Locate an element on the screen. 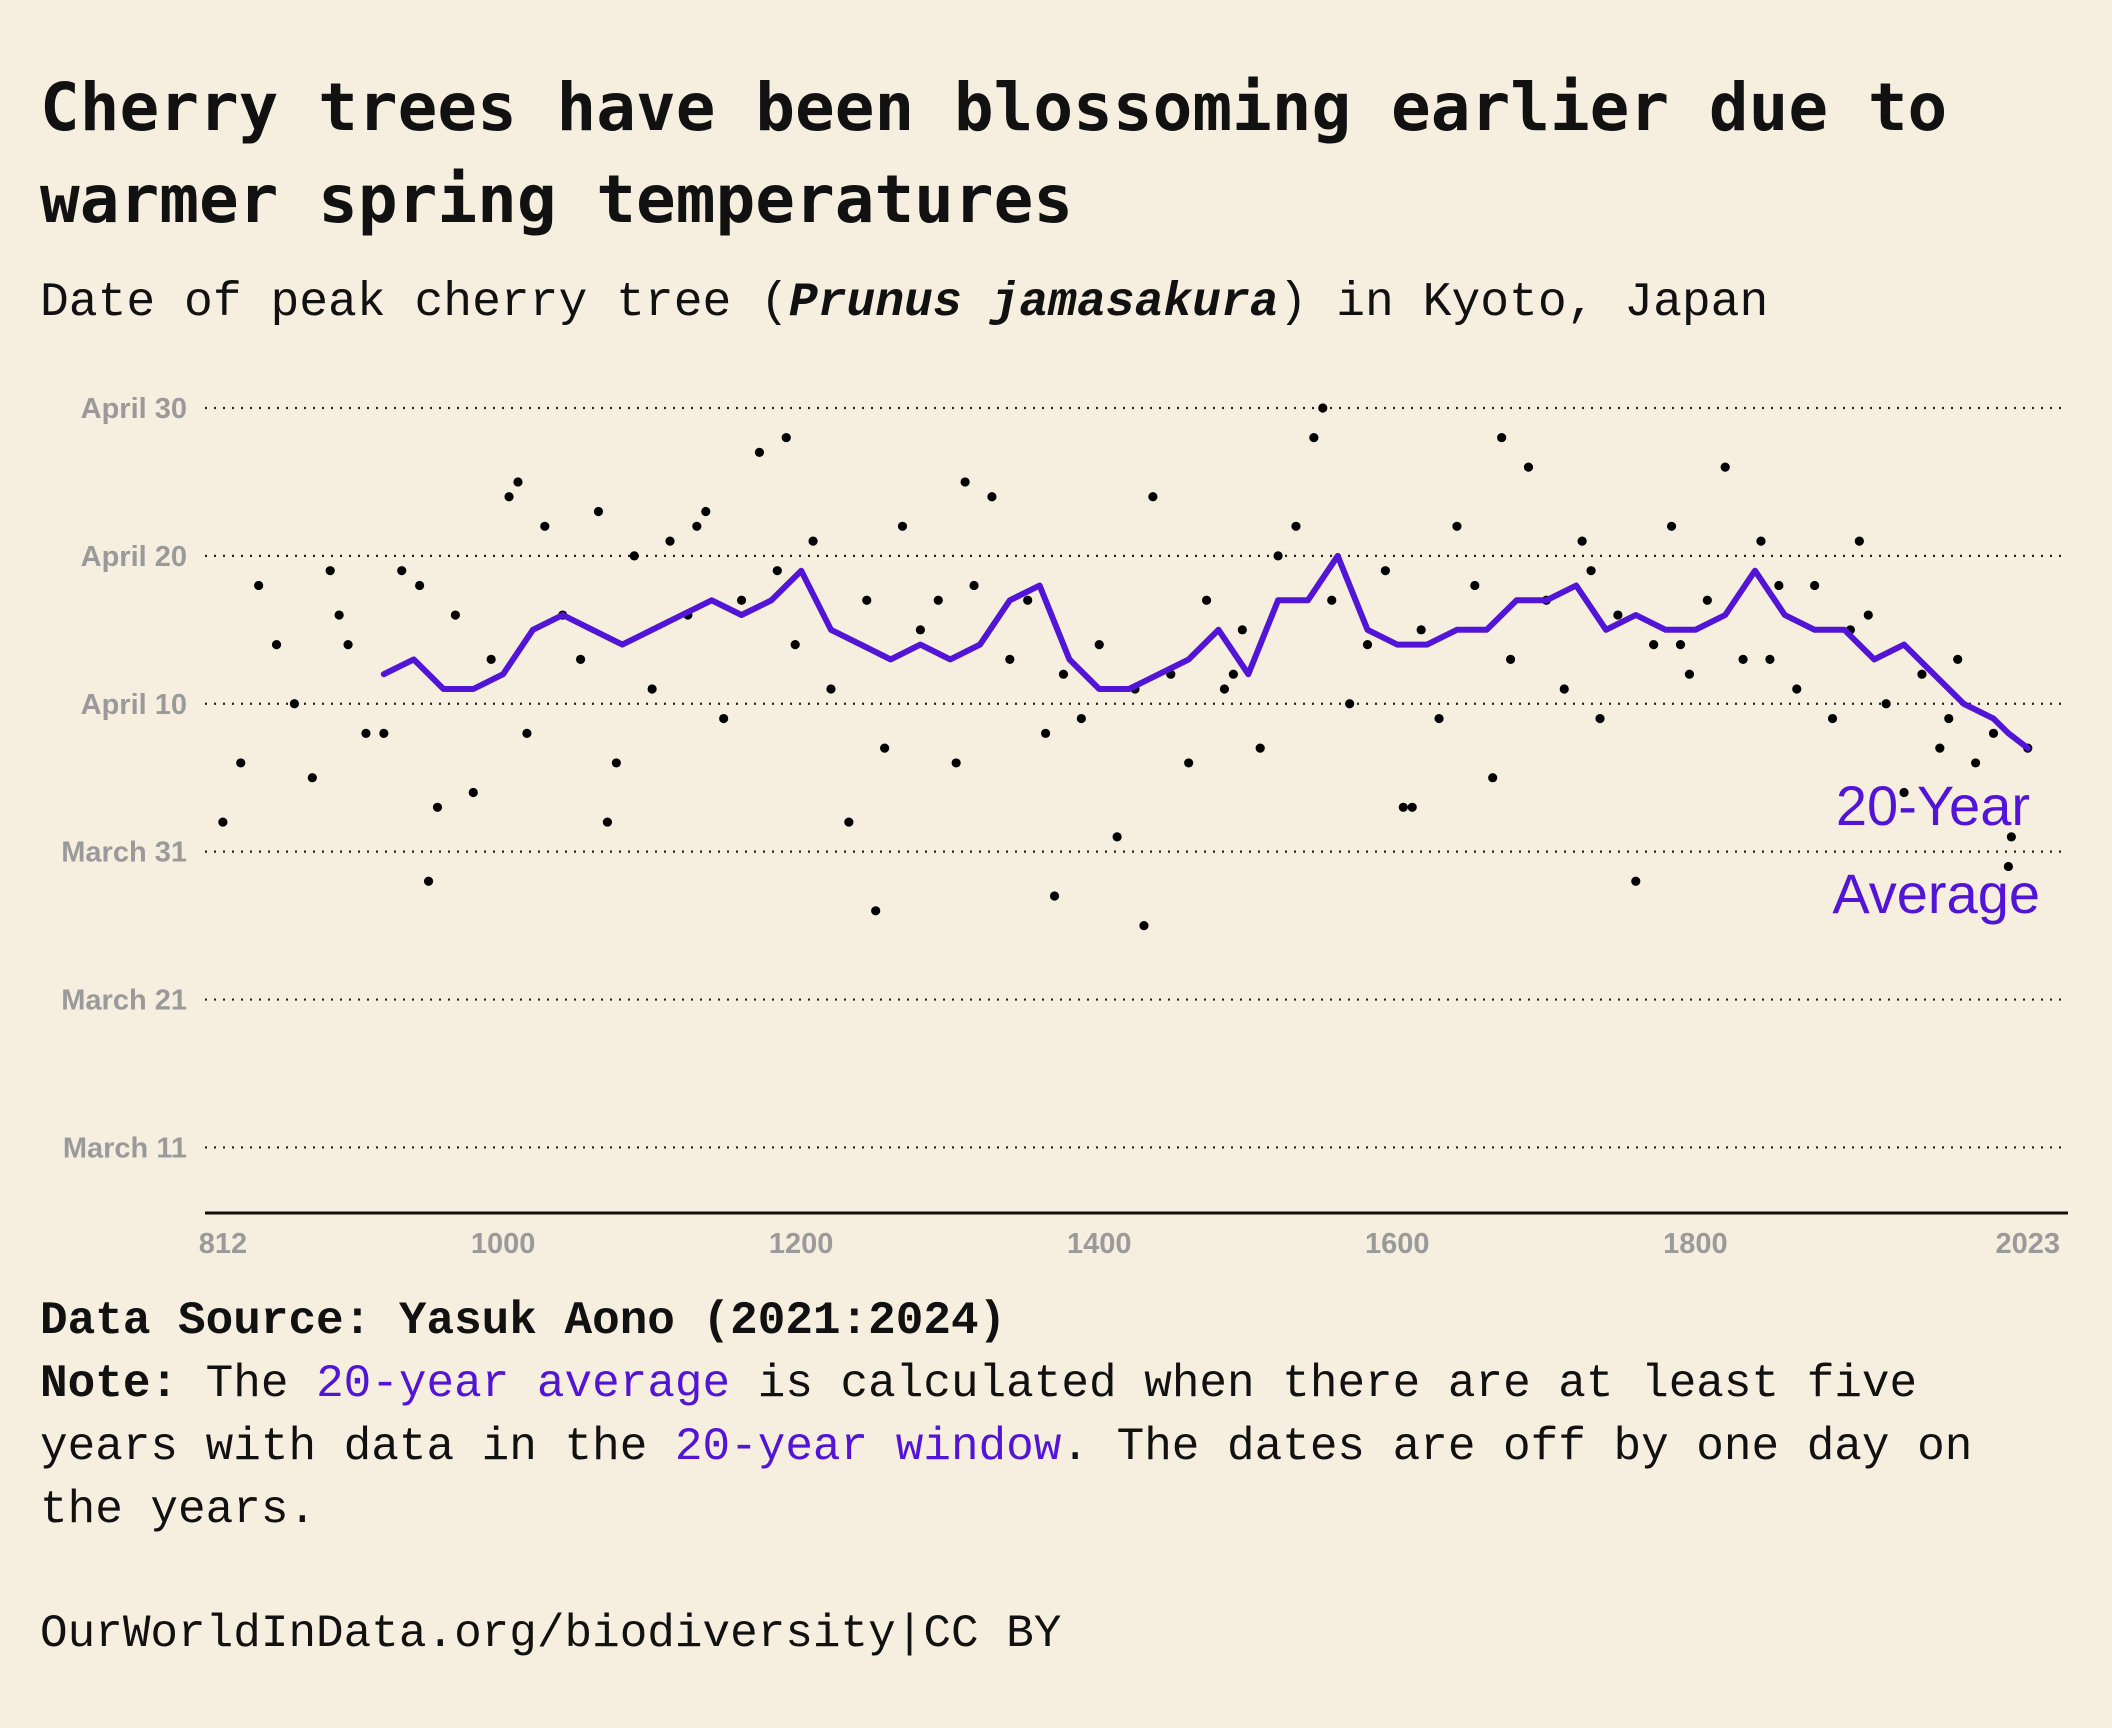  subtitle-text: Date of peak cherry tree ( is located at coordinates (414, 303).